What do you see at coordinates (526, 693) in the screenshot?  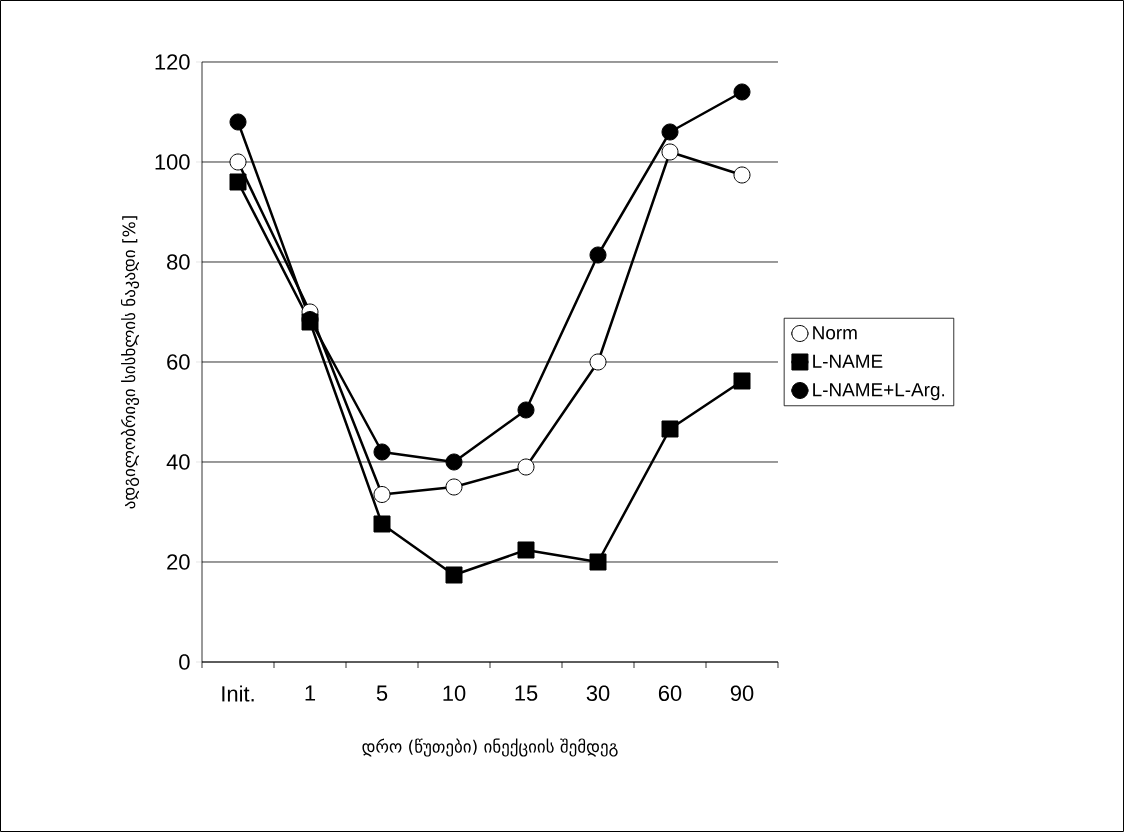 I see `x-tick-label: 15` at bounding box center [526, 693].